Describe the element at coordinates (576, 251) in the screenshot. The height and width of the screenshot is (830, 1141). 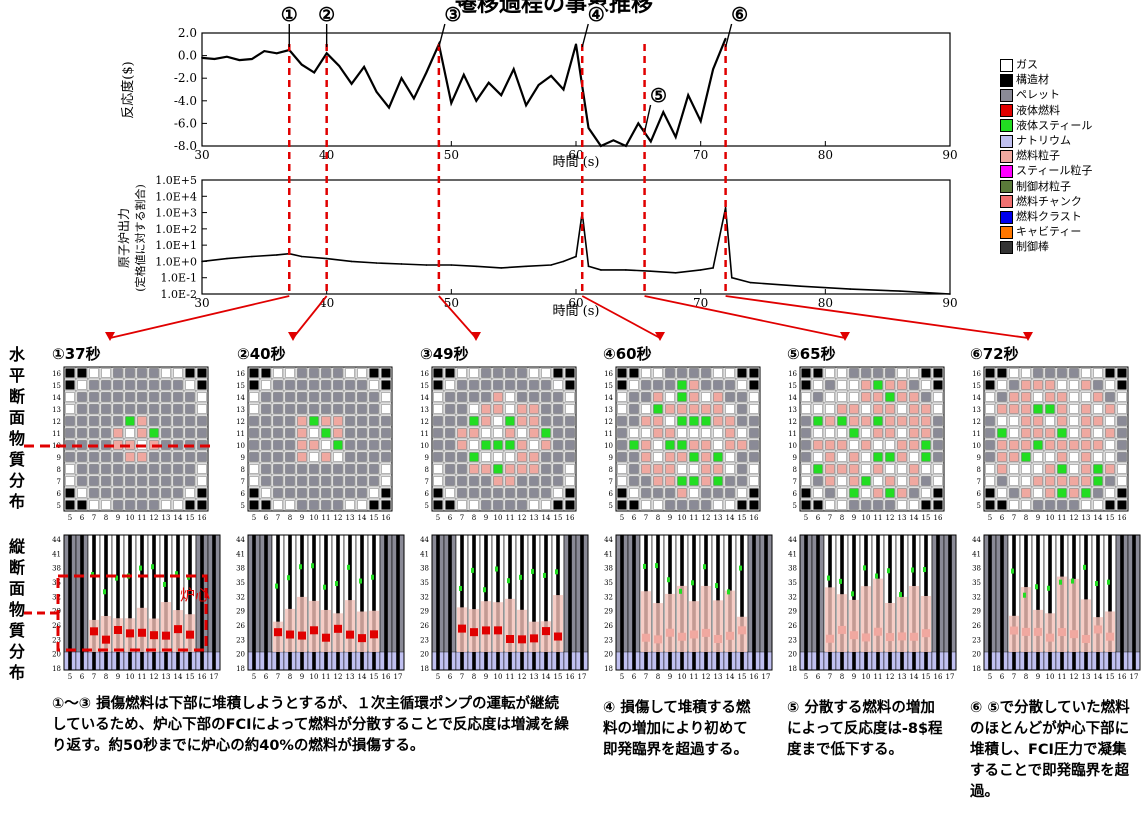
I see `power-series-line` at that location.